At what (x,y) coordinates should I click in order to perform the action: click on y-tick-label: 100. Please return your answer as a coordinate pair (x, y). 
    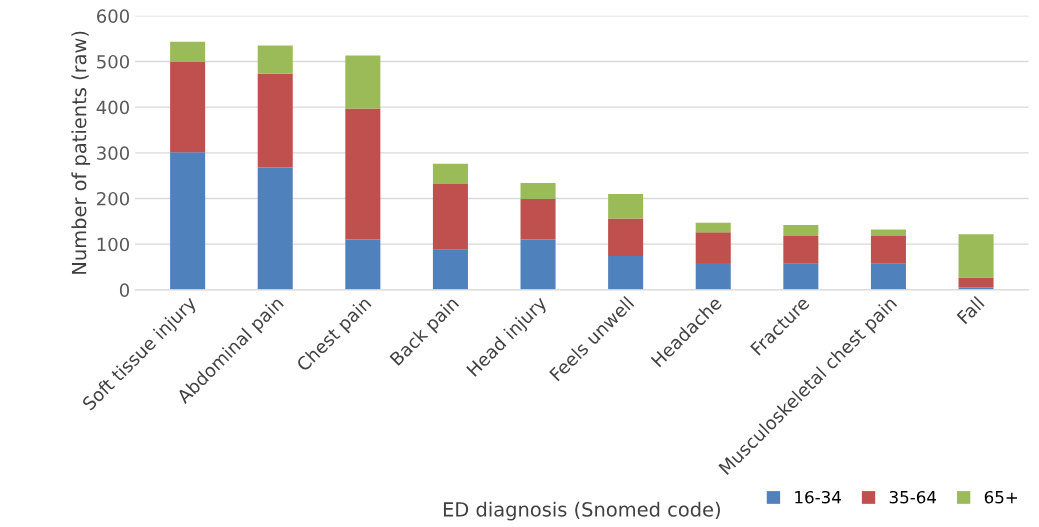
    Looking at the image, I should click on (113, 244).